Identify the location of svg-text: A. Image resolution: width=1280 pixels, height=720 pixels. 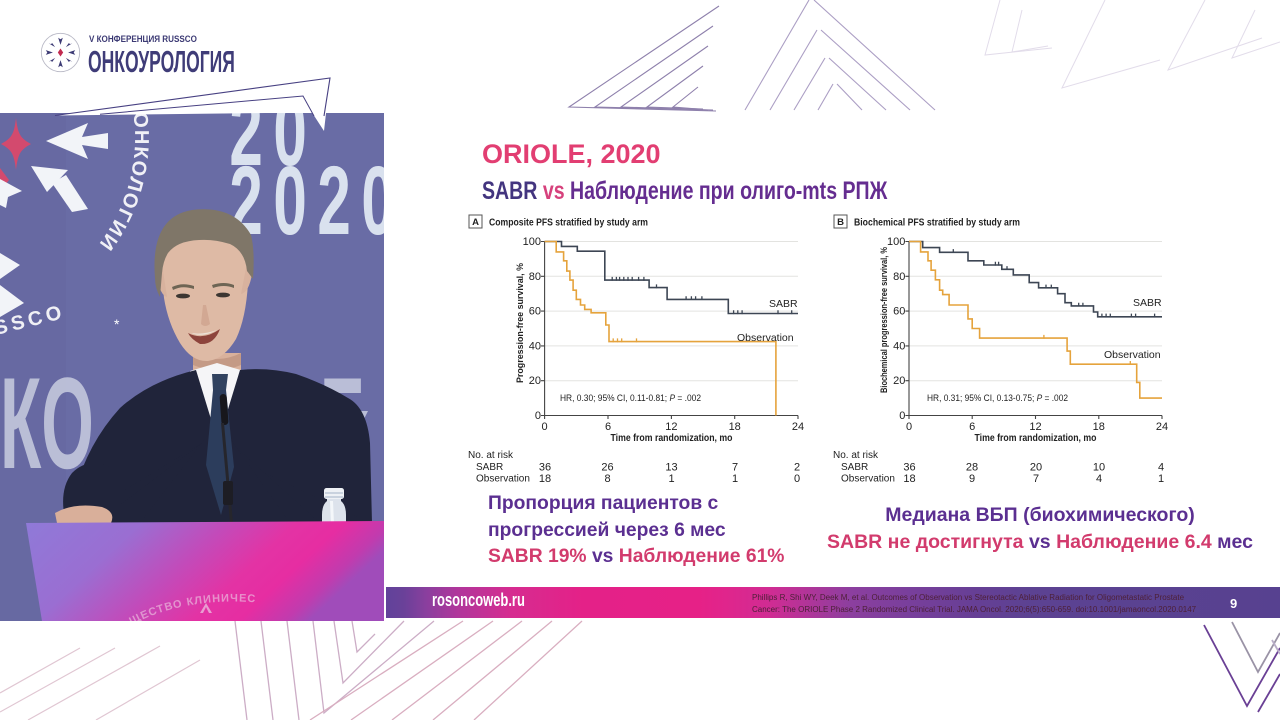
(475, 222).